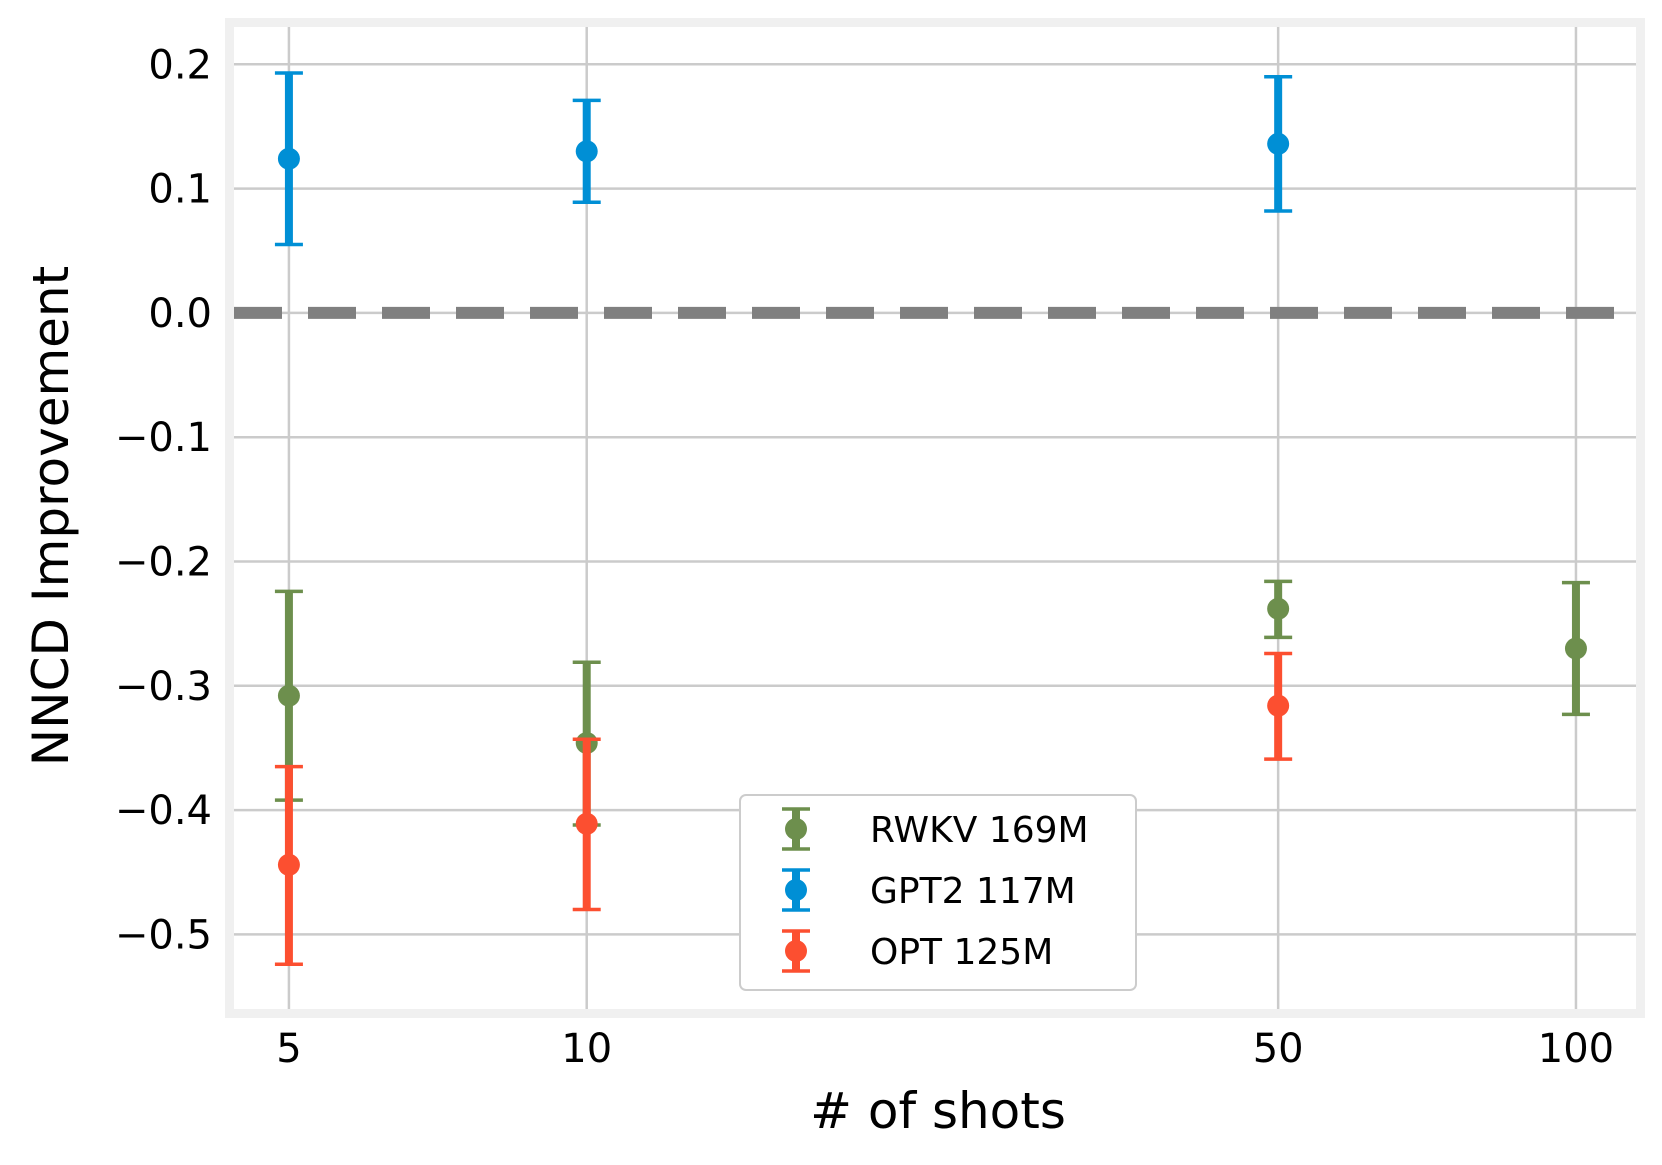 The image size is (1662, 1165). I want to click on legend-entry: RWKV 169M, so click(935, 829).